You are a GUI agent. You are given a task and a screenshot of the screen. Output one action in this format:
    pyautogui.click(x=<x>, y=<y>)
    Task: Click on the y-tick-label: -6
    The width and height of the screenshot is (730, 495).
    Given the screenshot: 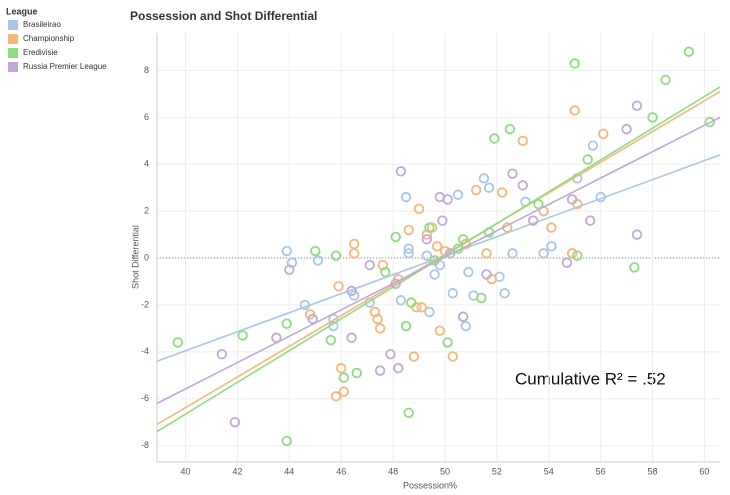 What is the action you would take?
    pyautogui.click(x=145, y=398)
    